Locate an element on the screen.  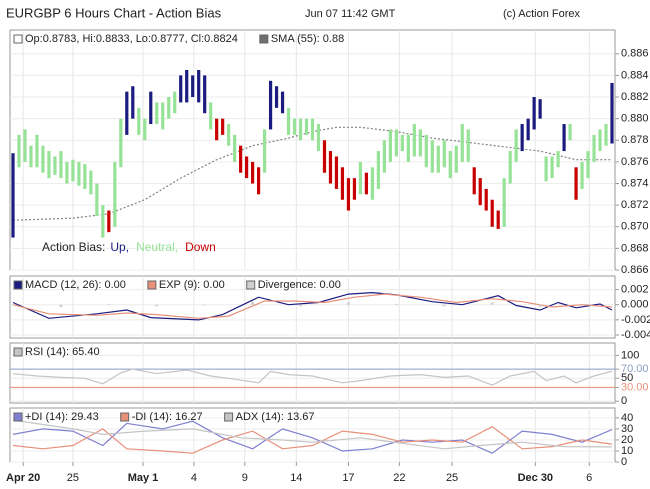
x-tick-label: 17 is located at coordinates (348, 478).